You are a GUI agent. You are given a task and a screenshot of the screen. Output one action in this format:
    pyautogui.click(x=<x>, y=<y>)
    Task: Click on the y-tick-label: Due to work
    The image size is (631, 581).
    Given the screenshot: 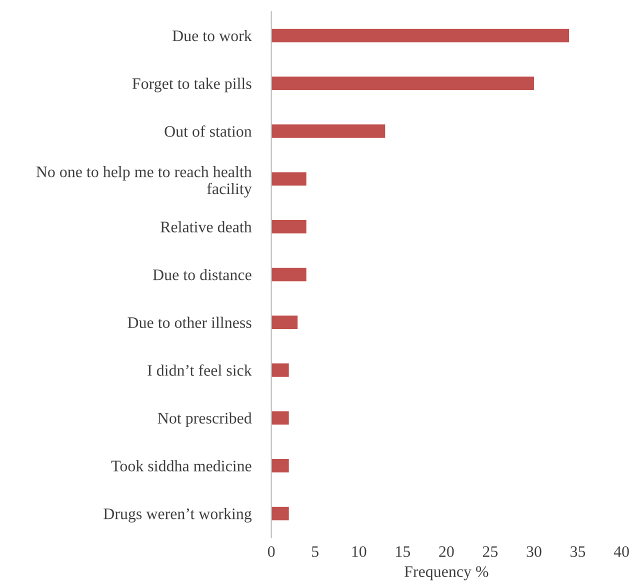 What is the action you would take?
    pyautogui.click(x=212, y=36)
    